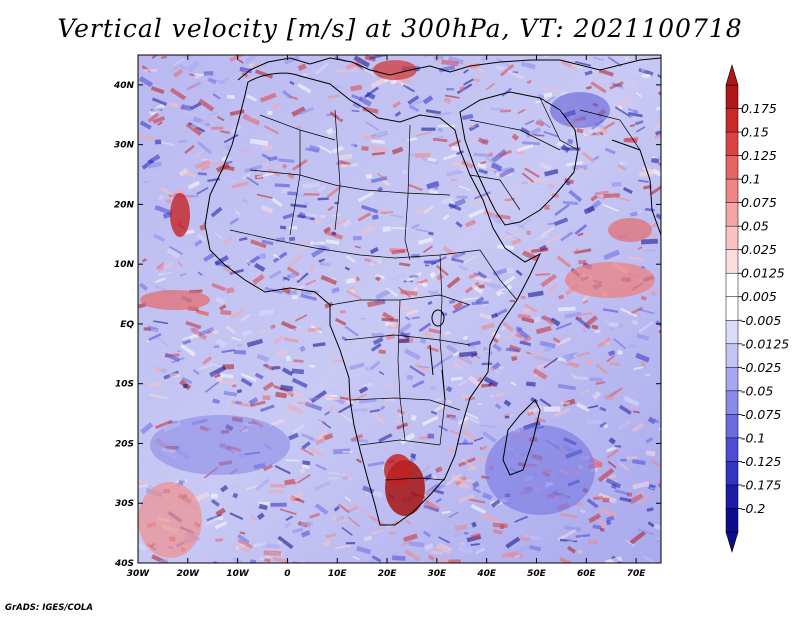  I want to click on x-tick-label: 10W, so click(238, 574).